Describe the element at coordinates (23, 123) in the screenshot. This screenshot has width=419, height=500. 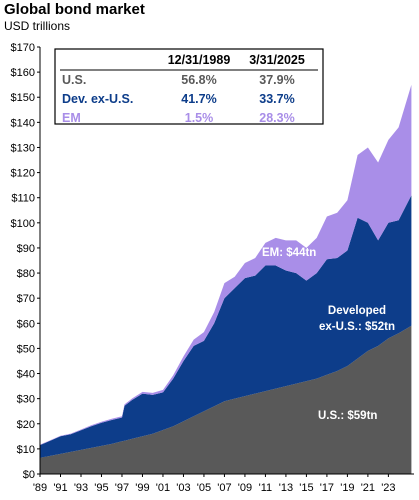
I see `y-tick-label: $140` at that location.